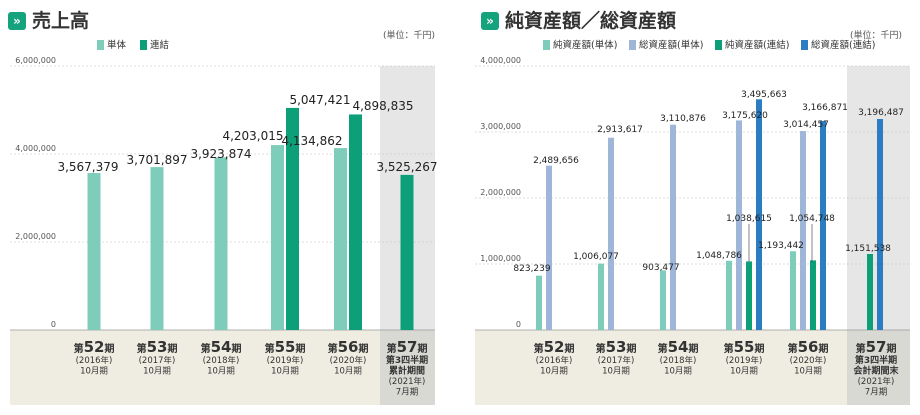  Describe the element at coordinates (825, 108) in the screenshot. I see `data-label: 3,166,871` at that location.